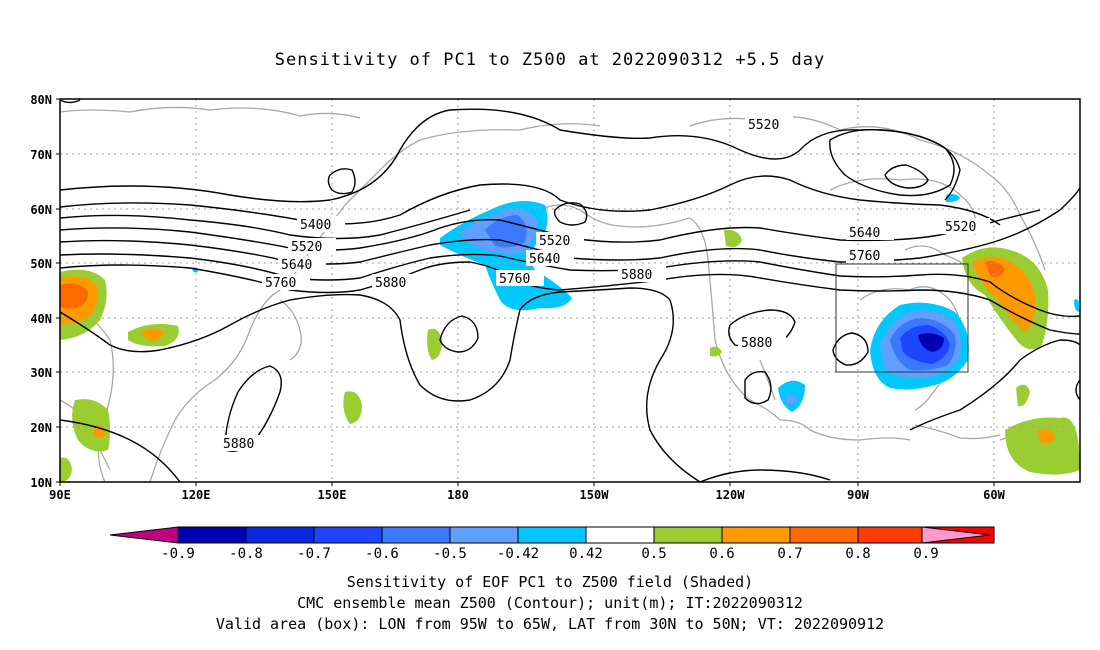 The width and height of the screenshot is (1100, 650). Describe the element at coordinates (74, 296) in the screenshot. I see `shade-positive-asia-peak` at that location.